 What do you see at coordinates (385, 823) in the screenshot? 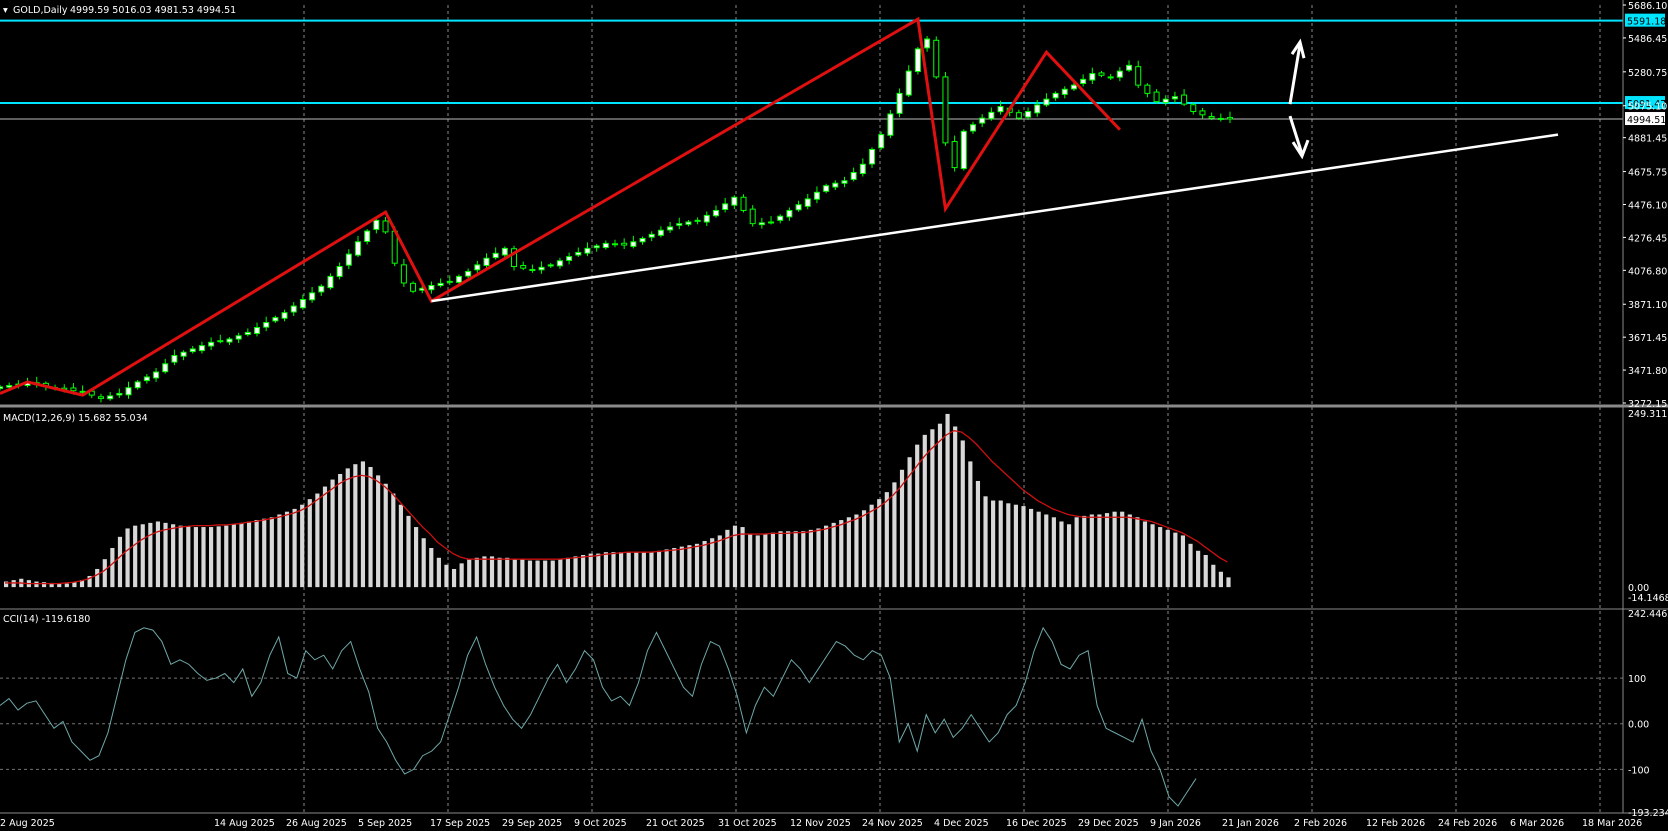
I see `x-tick-label: 5 Sep 2025` at bounding box center [385, 823].